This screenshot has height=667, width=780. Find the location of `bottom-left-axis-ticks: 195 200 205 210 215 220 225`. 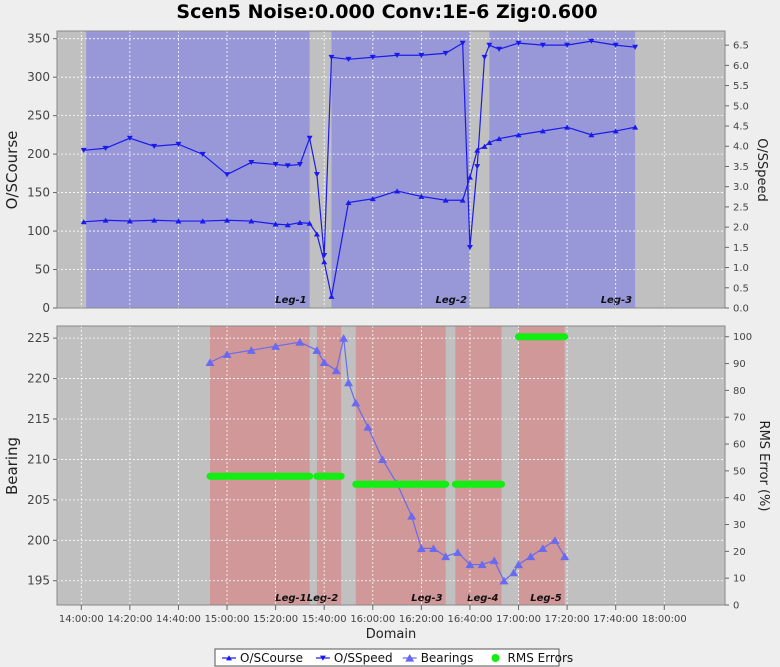

bottom-left-axis-ticks: 195 200 205 210 215 220 225 is located at coordinates (42, 459).